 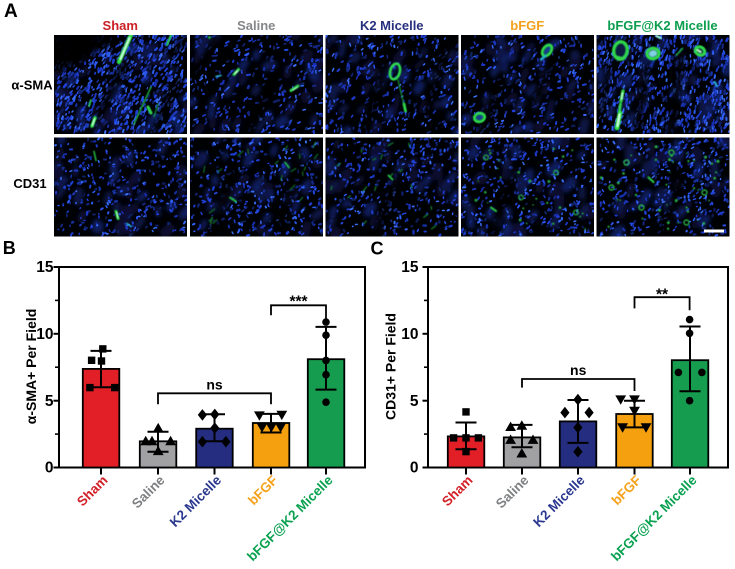 What do you see at coordinates (256, 25) in the screenshot?
I see `svg-text: Saline` at bounding box center [256, 25].